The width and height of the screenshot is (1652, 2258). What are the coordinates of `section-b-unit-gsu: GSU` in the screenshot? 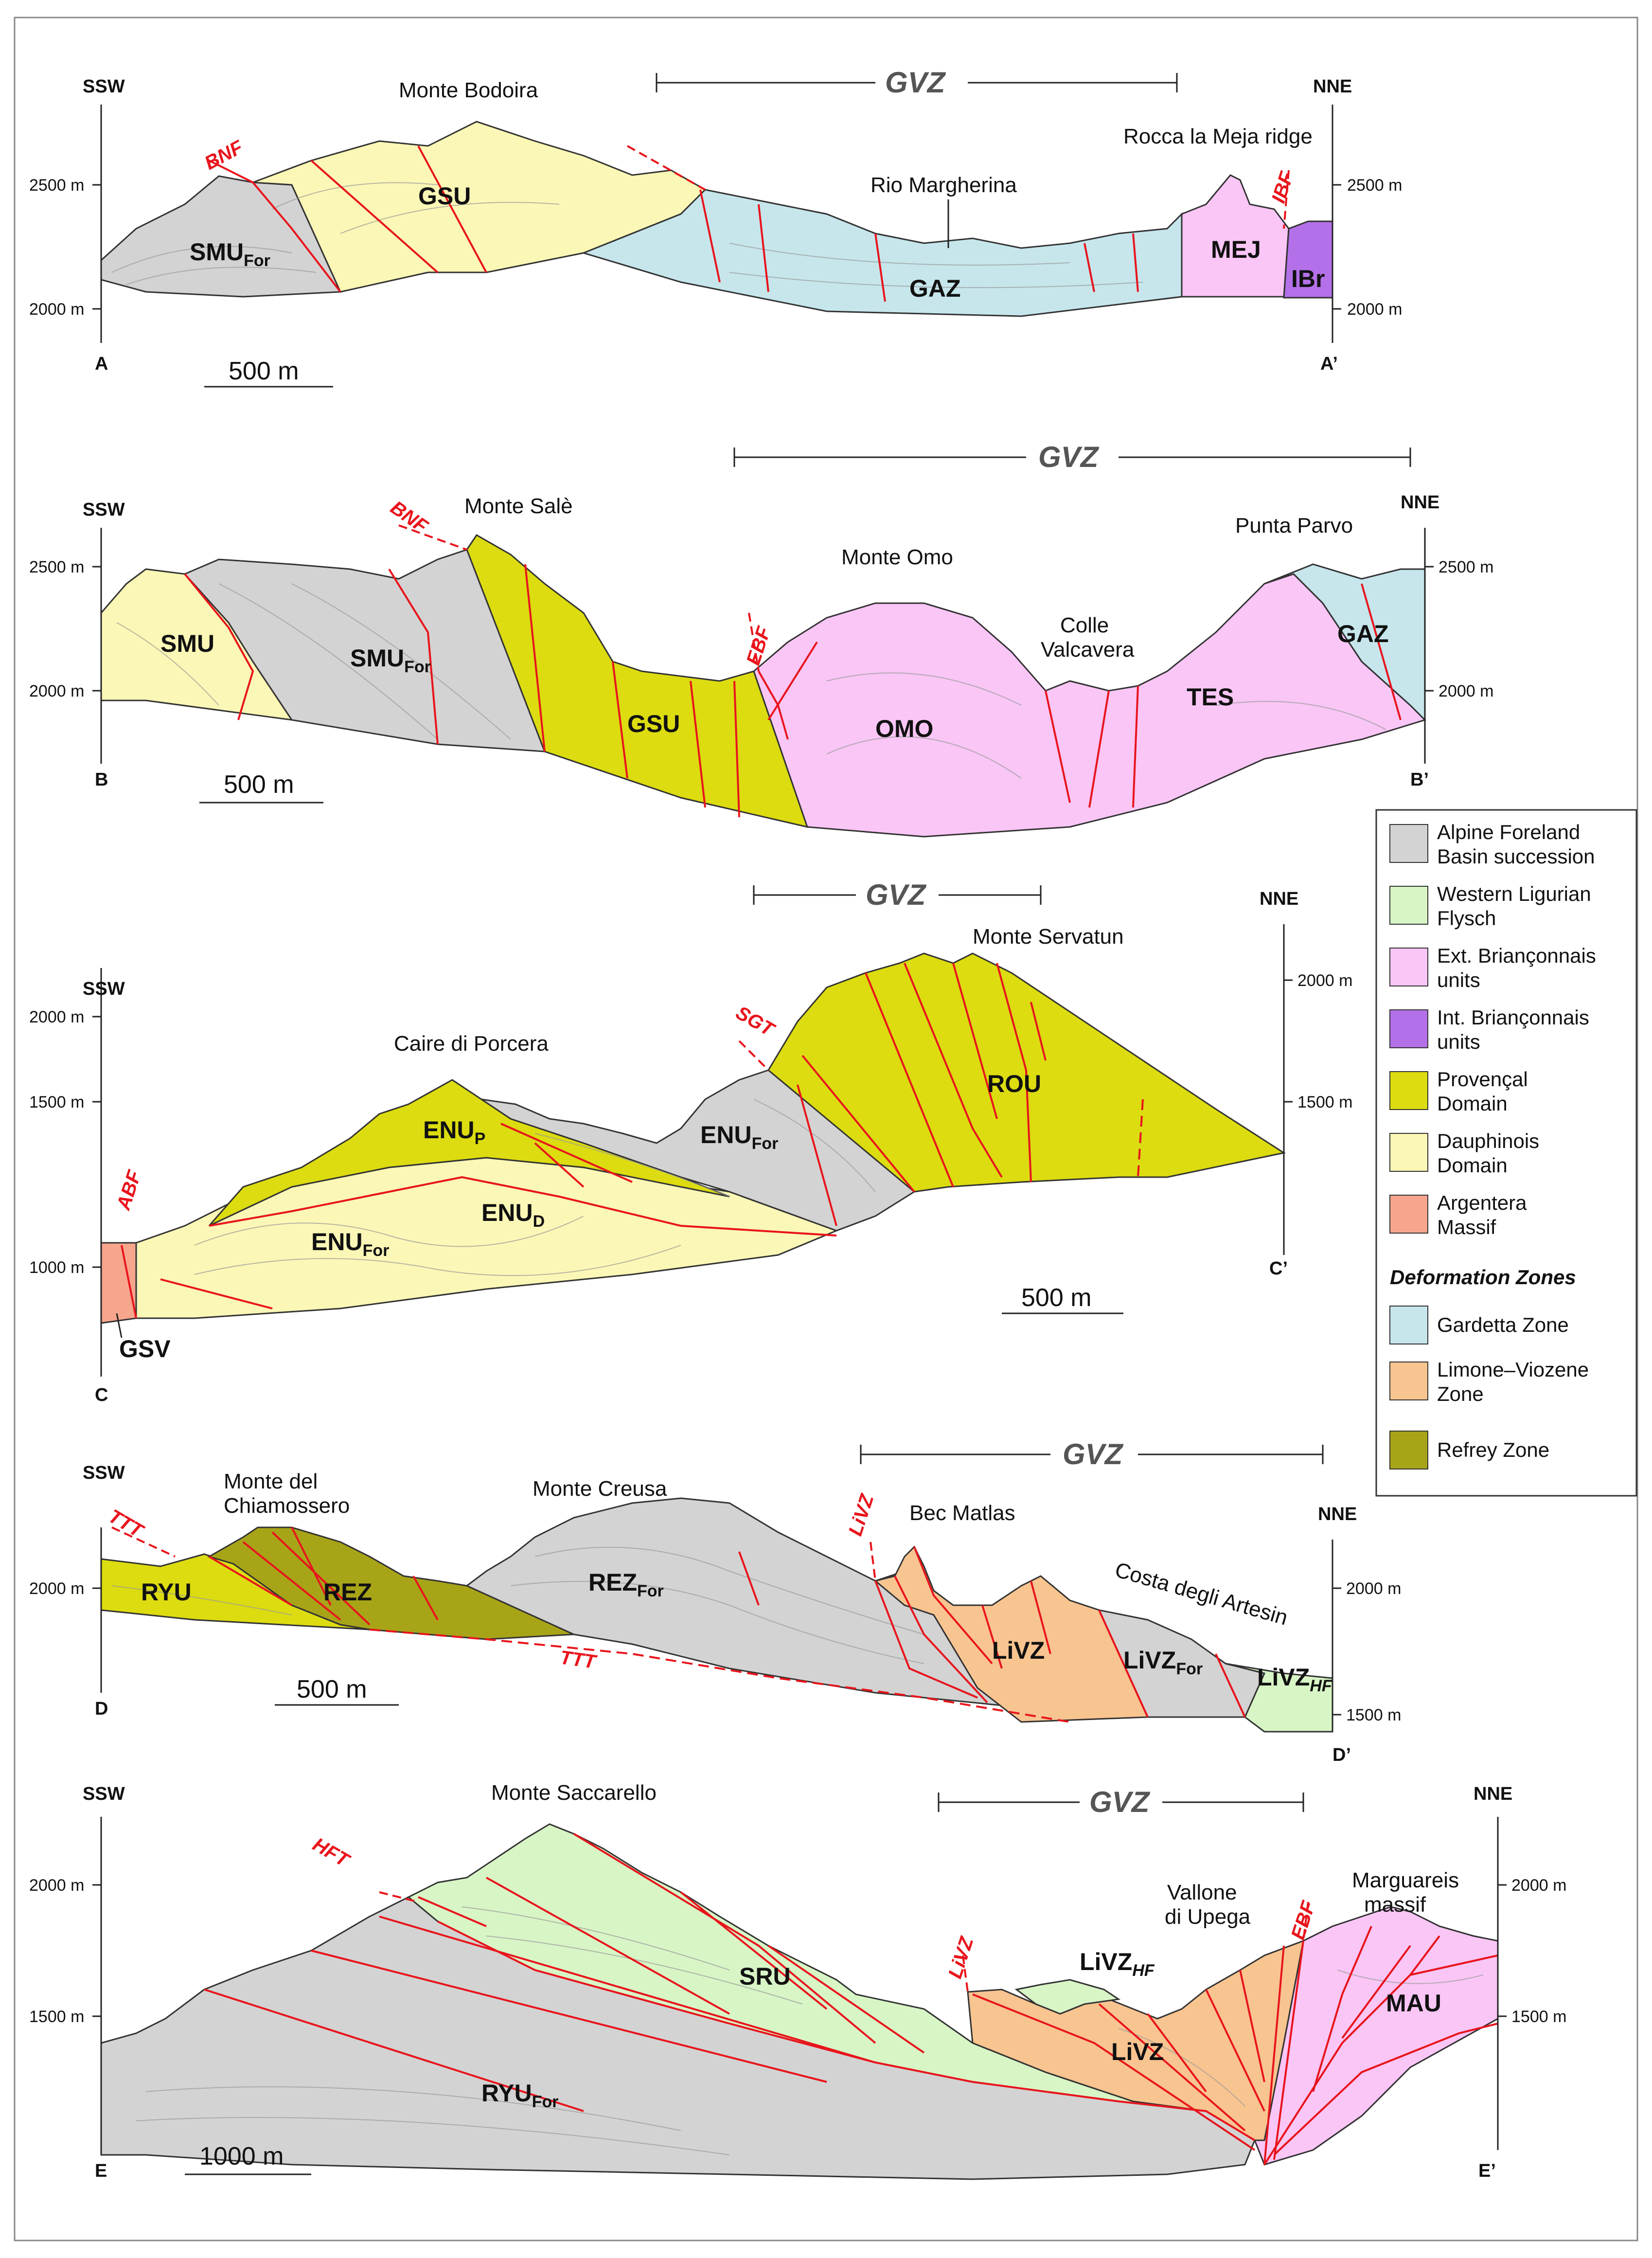 It's located at (653, 723).